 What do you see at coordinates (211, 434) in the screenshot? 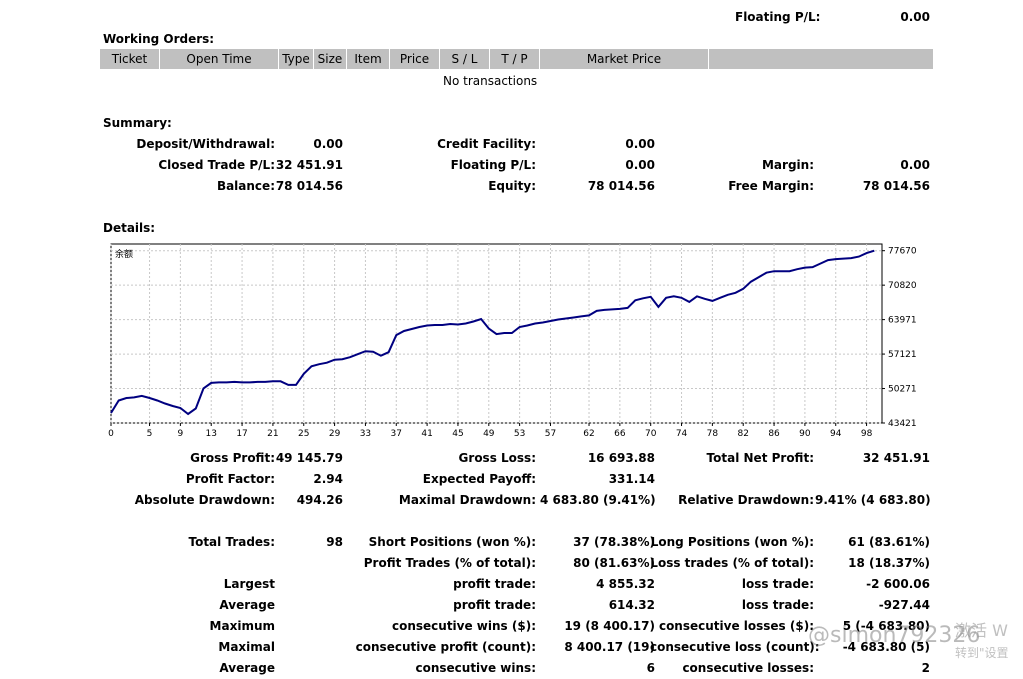
I see `x-tick-label: 13` at bounding box center [211, 434].